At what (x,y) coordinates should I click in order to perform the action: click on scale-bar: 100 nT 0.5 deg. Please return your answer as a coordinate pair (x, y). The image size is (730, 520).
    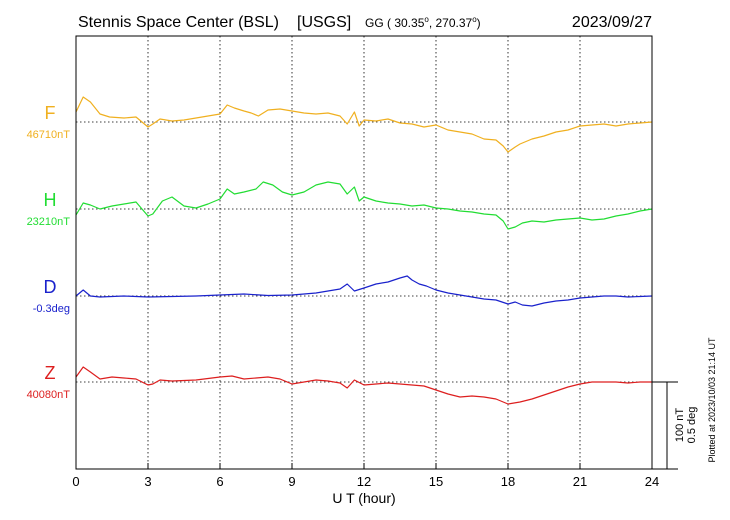
    Looking at the image, I should click on (675, 425).